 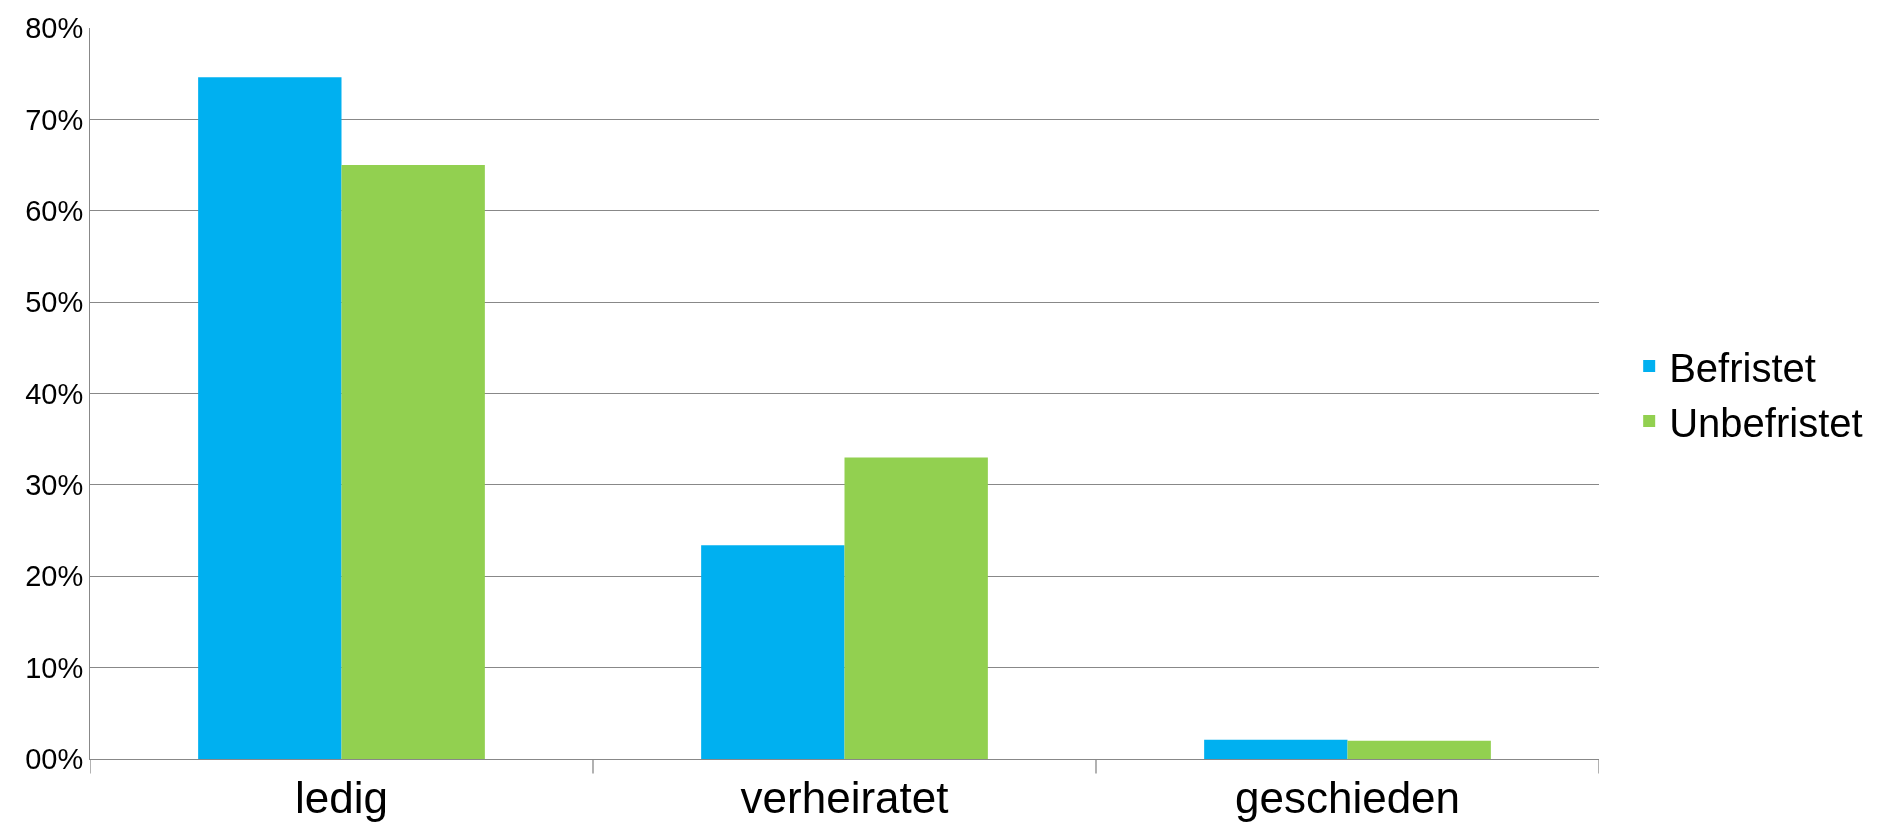 What do you see at coordinates (54, 667) in the screenshot?
I see `y-tick-label: 10%` at bounding box center [54, 667].